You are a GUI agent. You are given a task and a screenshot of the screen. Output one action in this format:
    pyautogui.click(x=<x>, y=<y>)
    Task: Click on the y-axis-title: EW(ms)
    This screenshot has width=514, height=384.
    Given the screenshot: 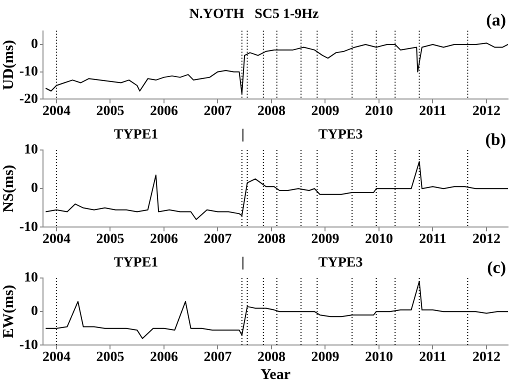 What is the action you would take?
    pyautogui.click(x=8, y=311)
    